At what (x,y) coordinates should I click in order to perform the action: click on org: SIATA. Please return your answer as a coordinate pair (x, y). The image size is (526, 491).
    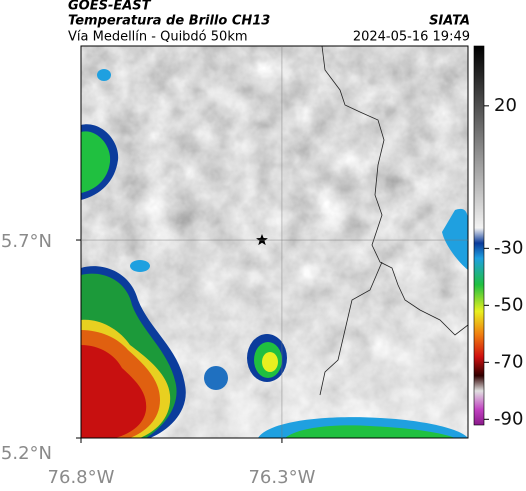
    Looking at the image, I should click on (449, 21).